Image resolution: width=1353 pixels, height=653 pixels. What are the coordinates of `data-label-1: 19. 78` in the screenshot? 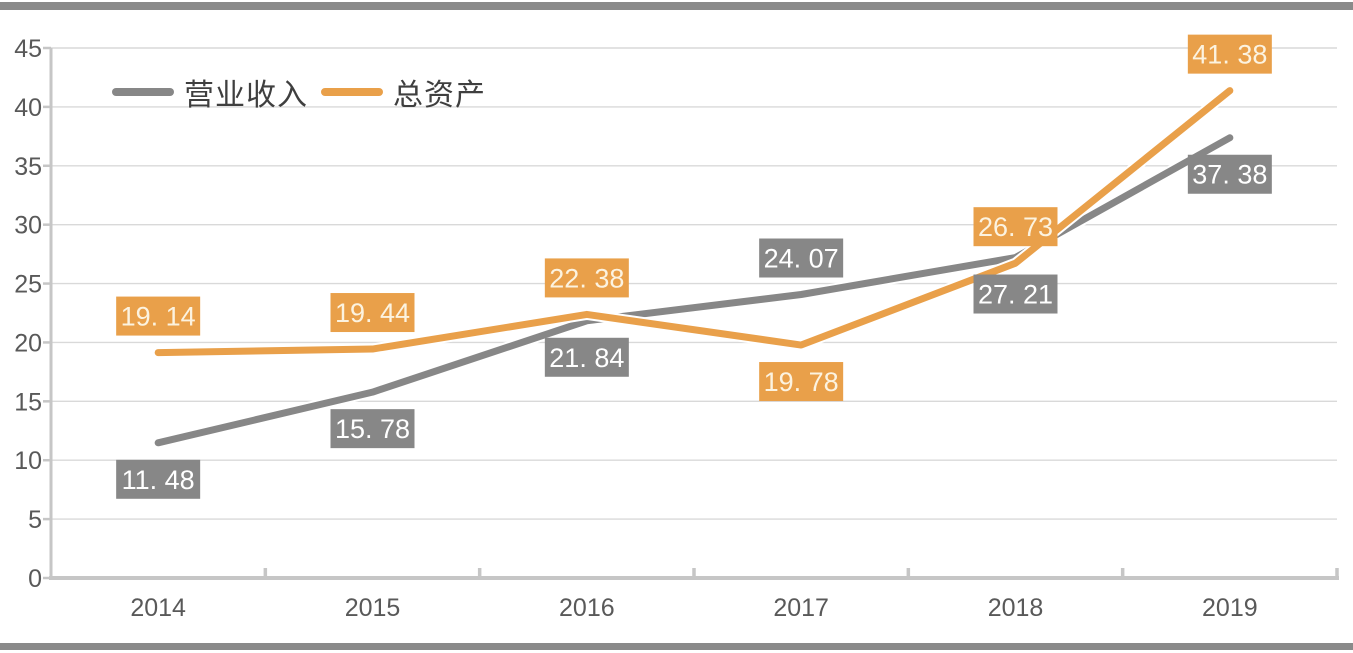 It's located at (801, 382).